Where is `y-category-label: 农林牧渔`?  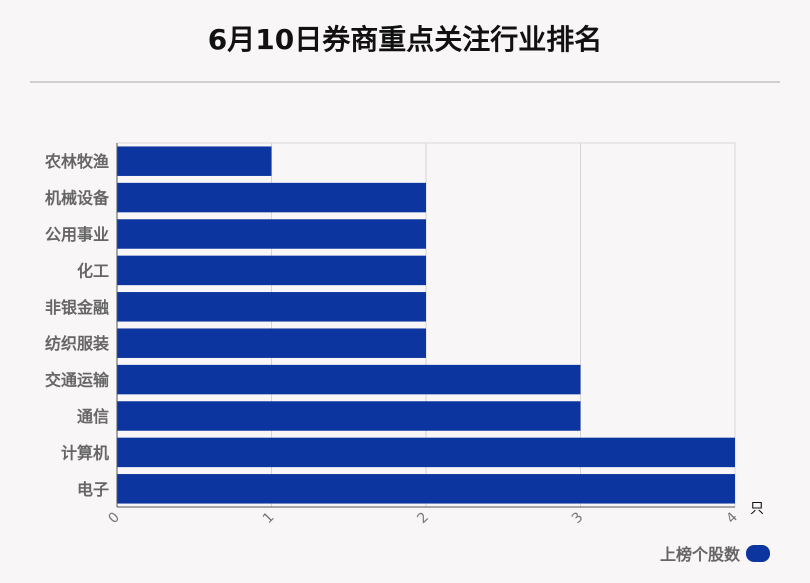
y-category-label: 农林牧渔 is located at coordinates (76, 161).